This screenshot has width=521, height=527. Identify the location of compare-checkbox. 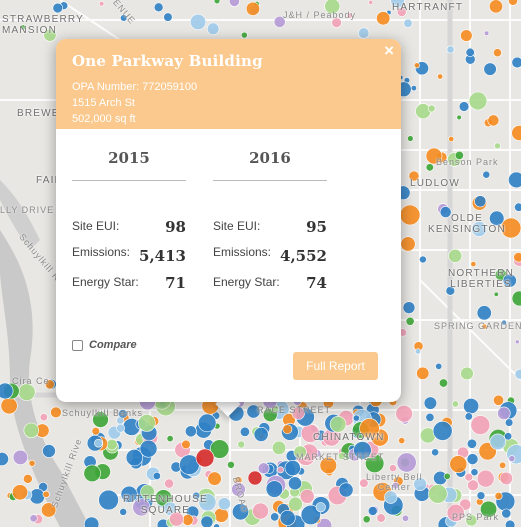
(77, 345).